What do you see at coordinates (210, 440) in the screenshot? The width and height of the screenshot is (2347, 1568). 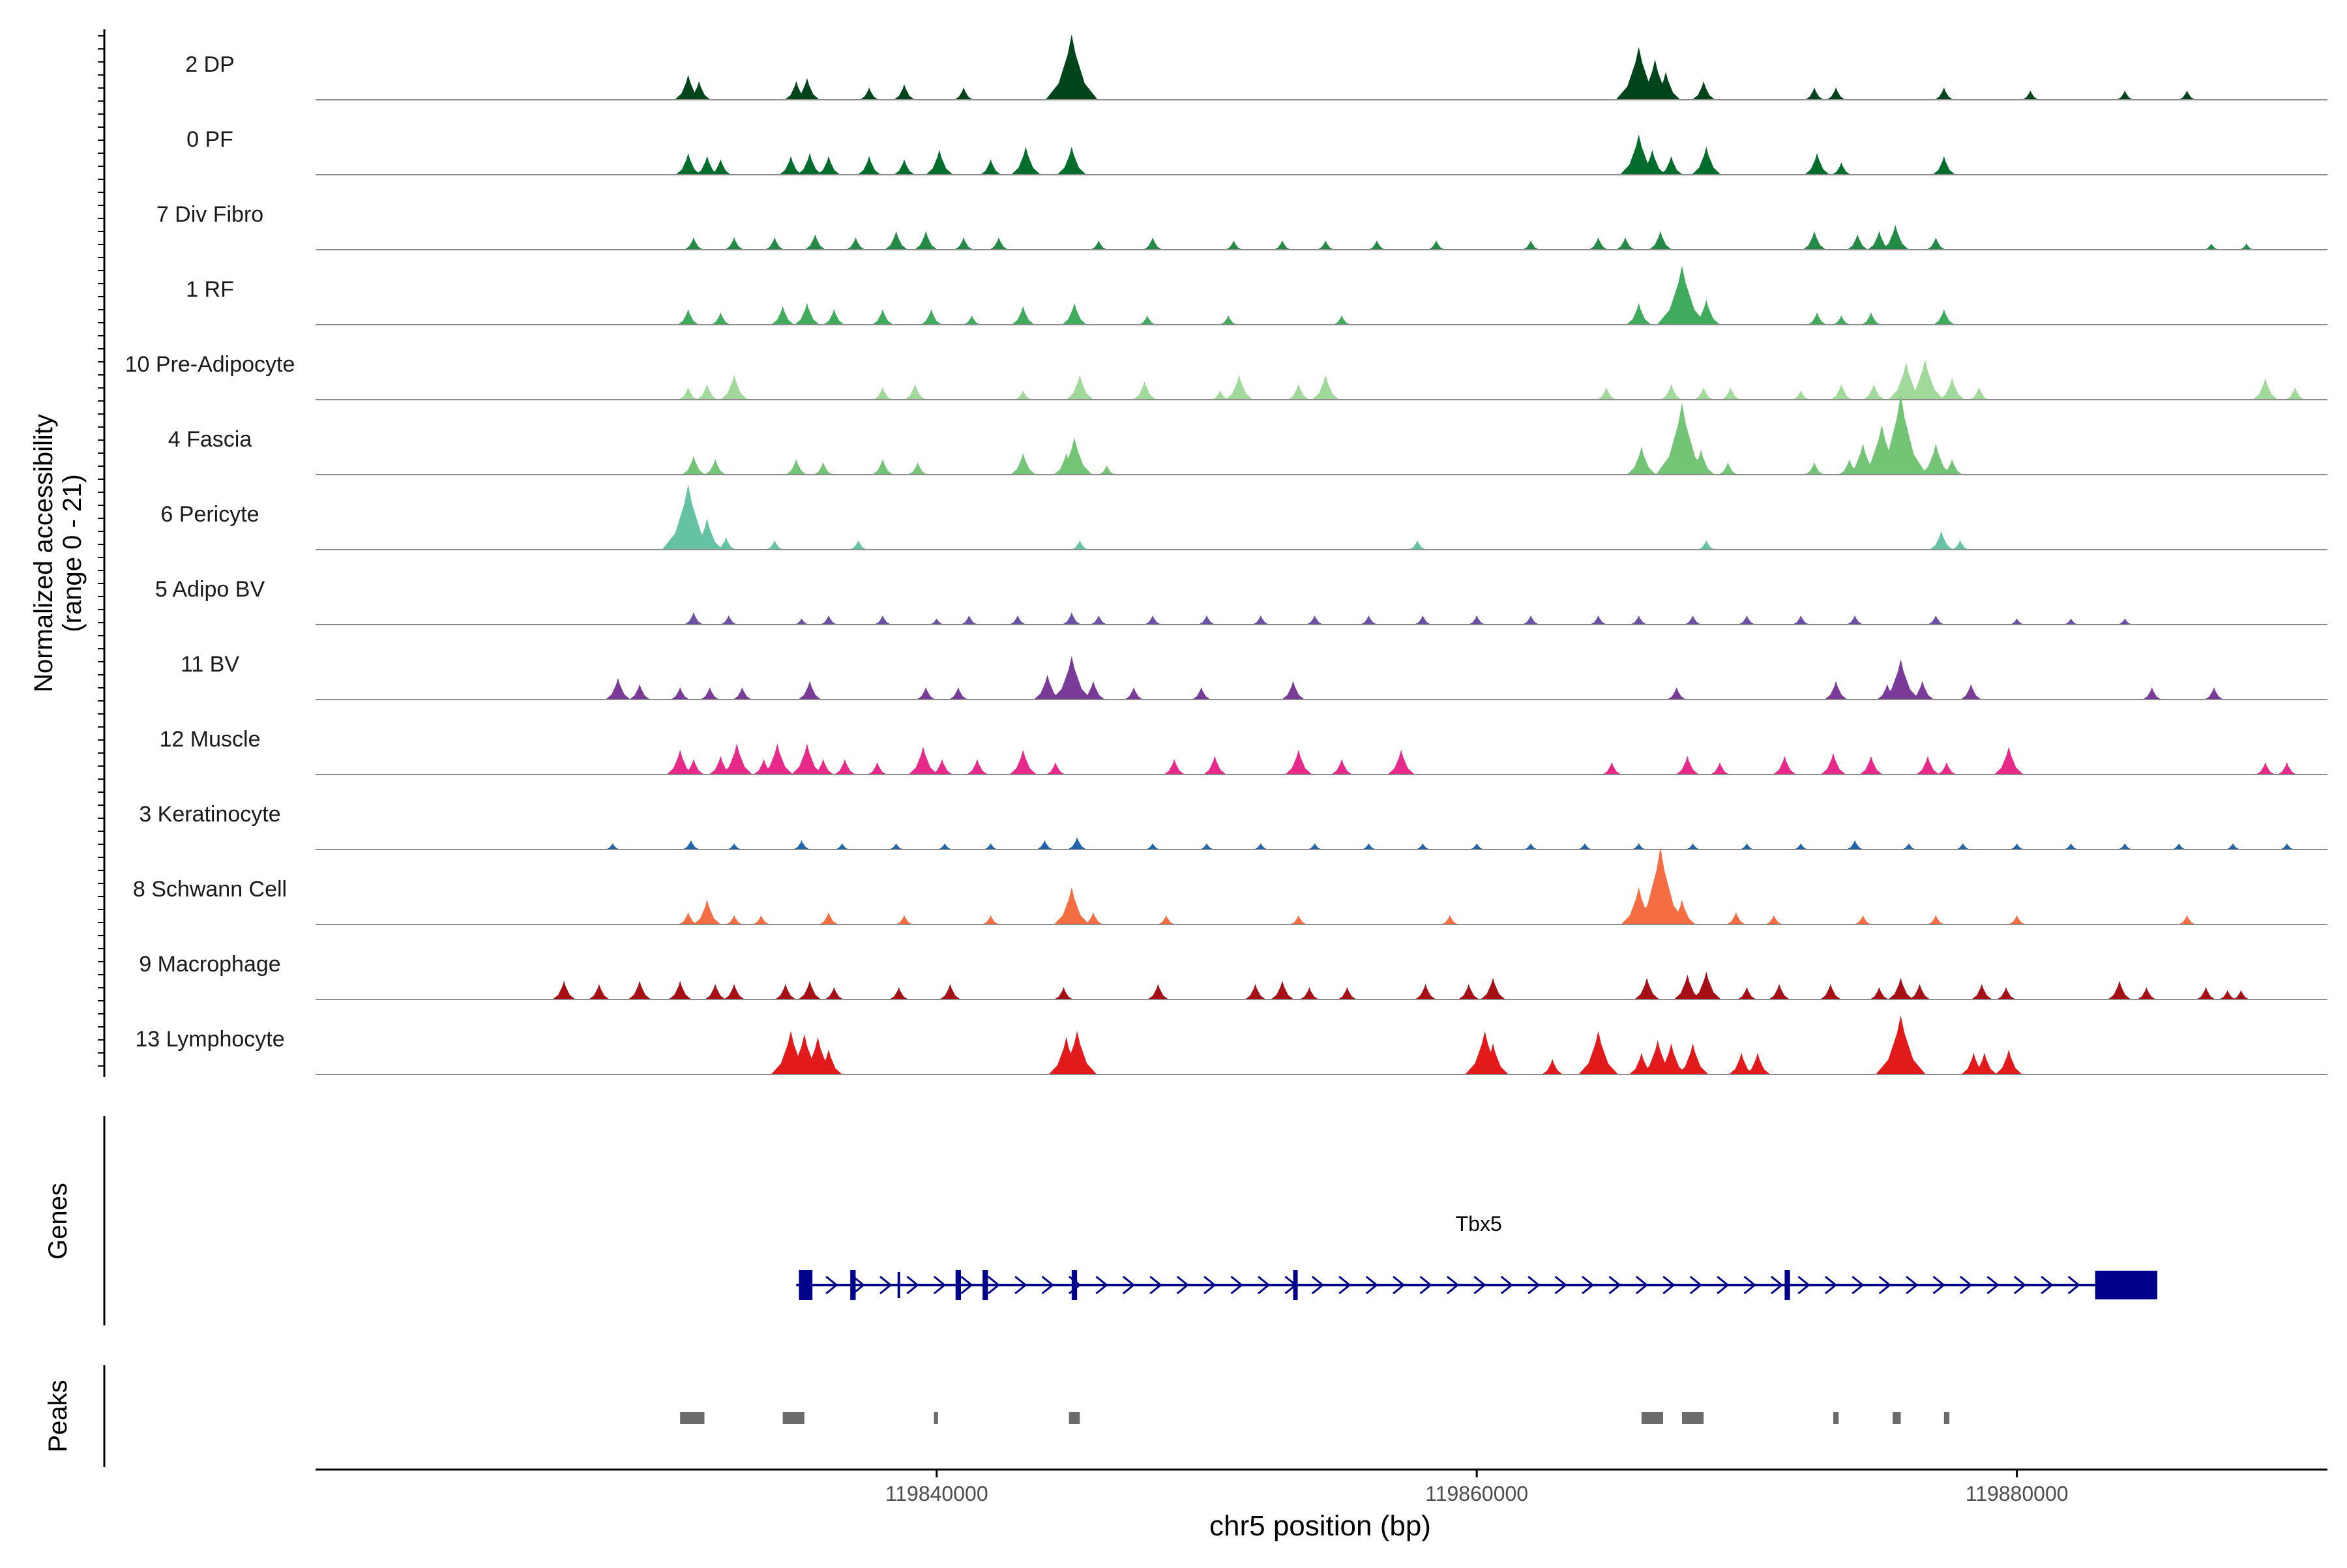 I see `track-label: 4 Fascia` at bounding box center [210, 440].